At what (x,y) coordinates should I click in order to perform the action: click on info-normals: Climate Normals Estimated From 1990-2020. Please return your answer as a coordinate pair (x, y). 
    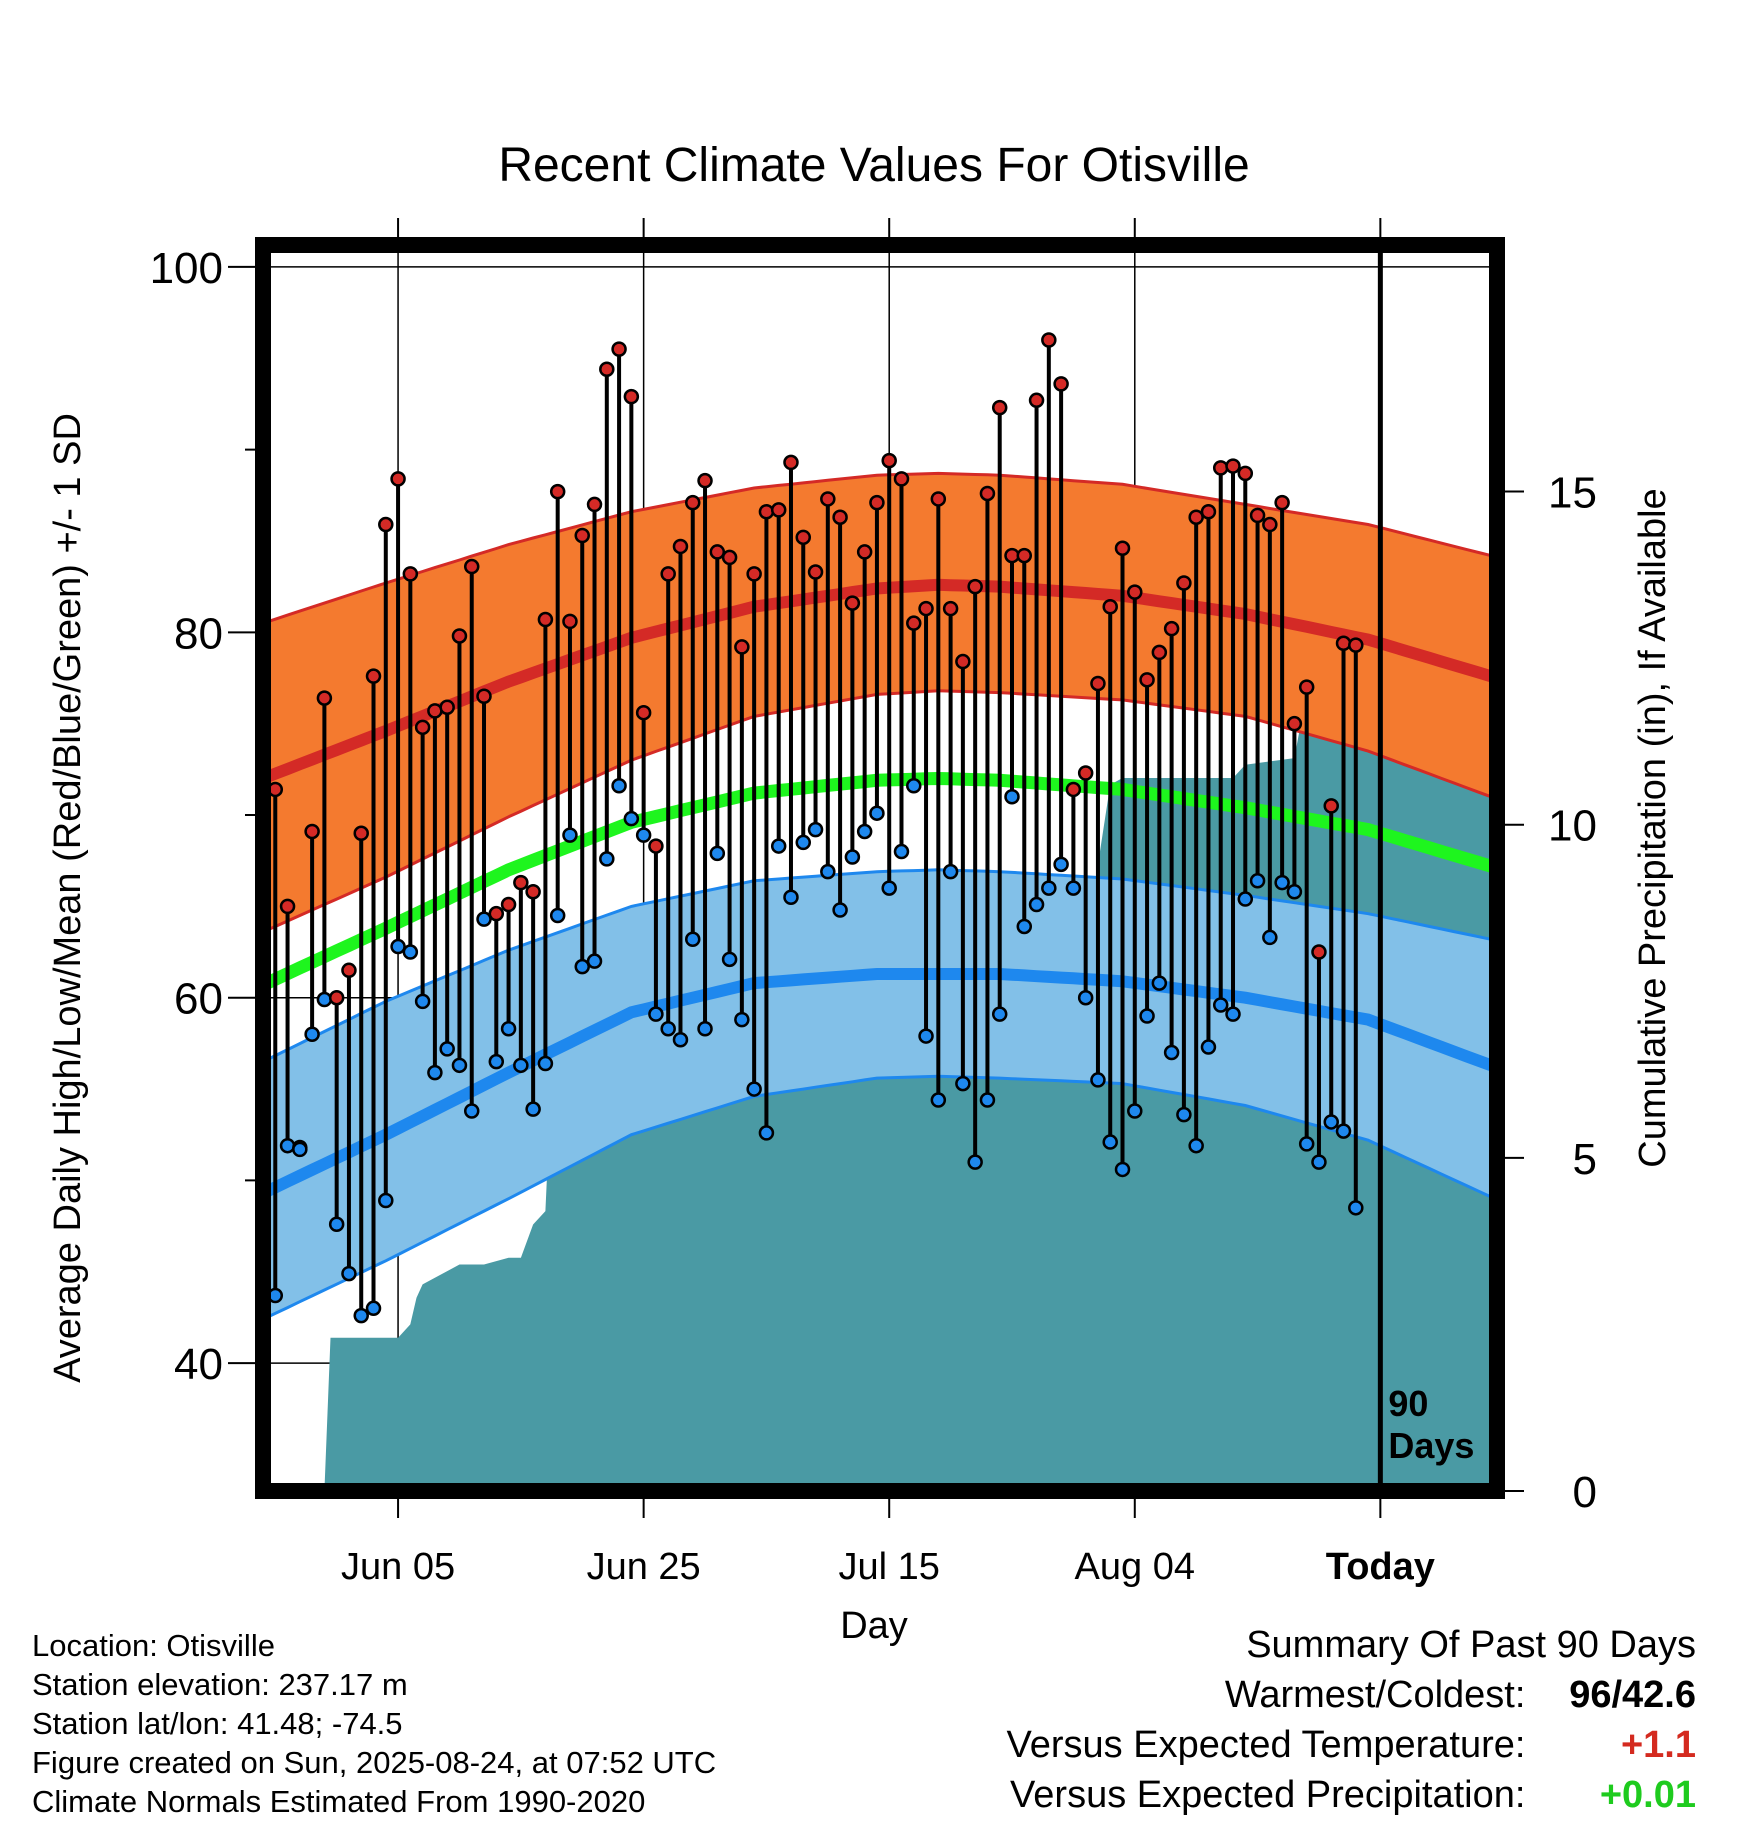
    Looking at the image, I should click on (339, 1801).